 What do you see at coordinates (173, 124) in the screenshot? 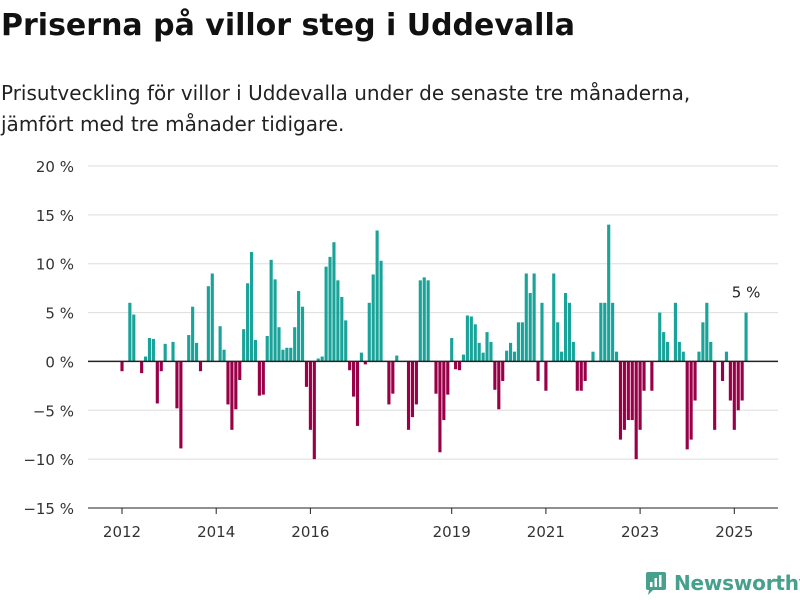
I see `chart-subtitle-line-2: jämfört med tre månader tidigare.` at bounding box center [173, 124].